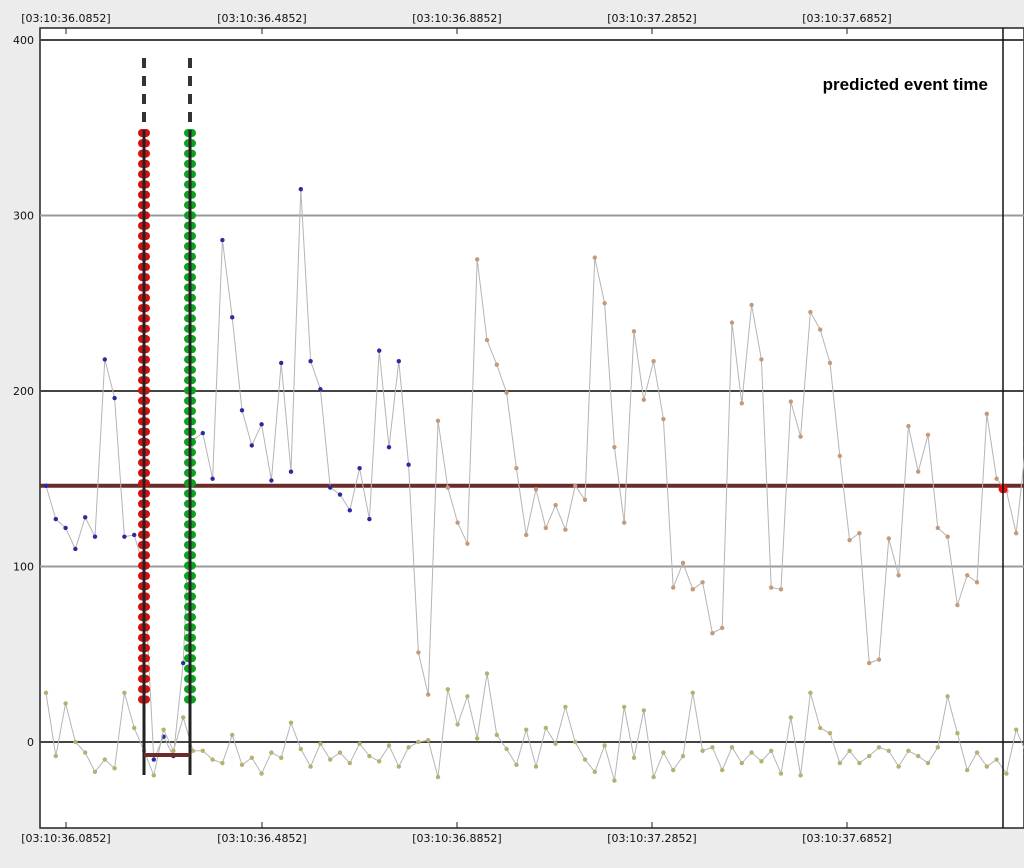 This screenshot has height=868, width=1024. What do you see at coordinates (905, 84) in the screenshot?
I see `predicted-event-time-label: predicted event time` at bounding box center [905, 84].